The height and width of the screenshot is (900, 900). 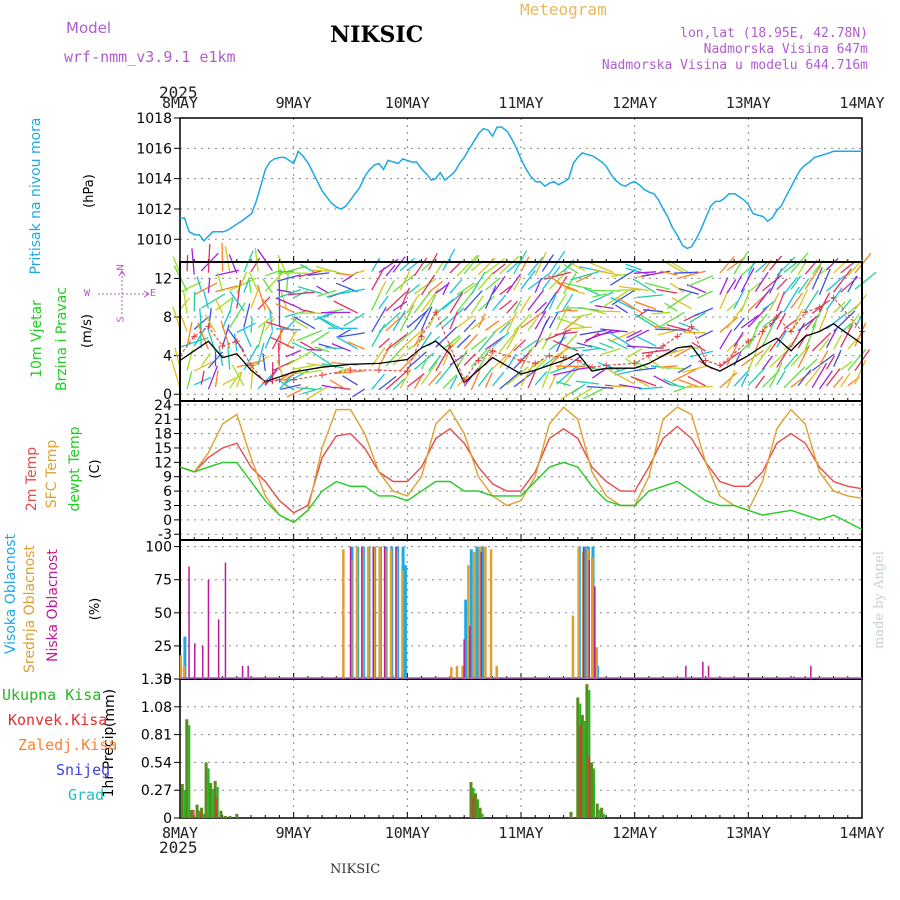 What do you see at coordinates (604, 815) in the screenshot?
I see `precip-total-bar-hl` at bounding box center [604, 815].